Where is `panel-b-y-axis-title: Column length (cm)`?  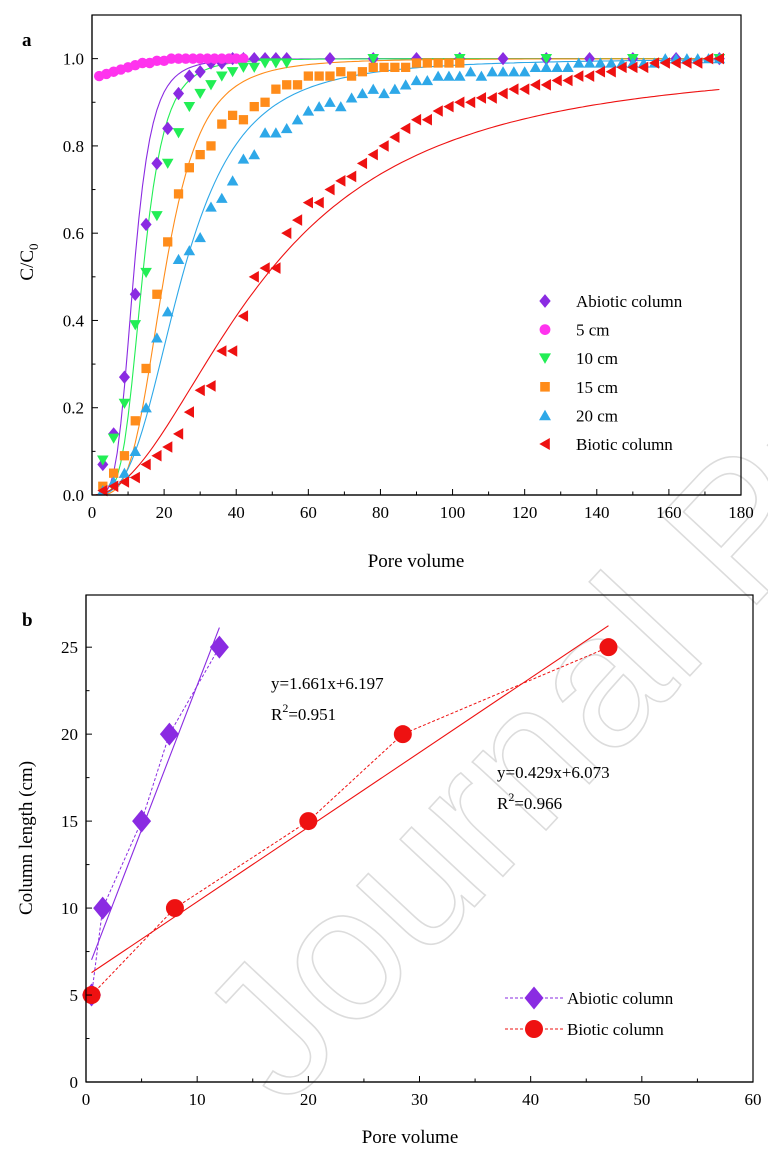
panel-b-y-axis-title: Column length (cm) is located at coordinates (26, 838).